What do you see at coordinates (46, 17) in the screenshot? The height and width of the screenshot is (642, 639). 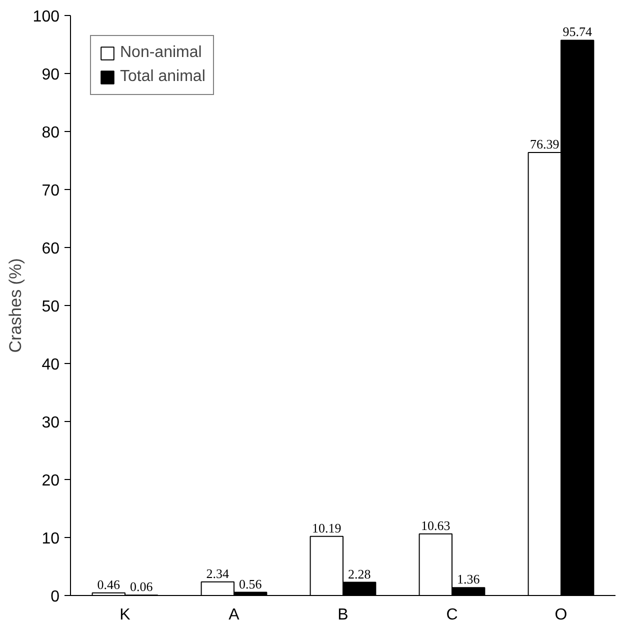 I see `y-tick-label: 100` at bounding box center [46, 17].